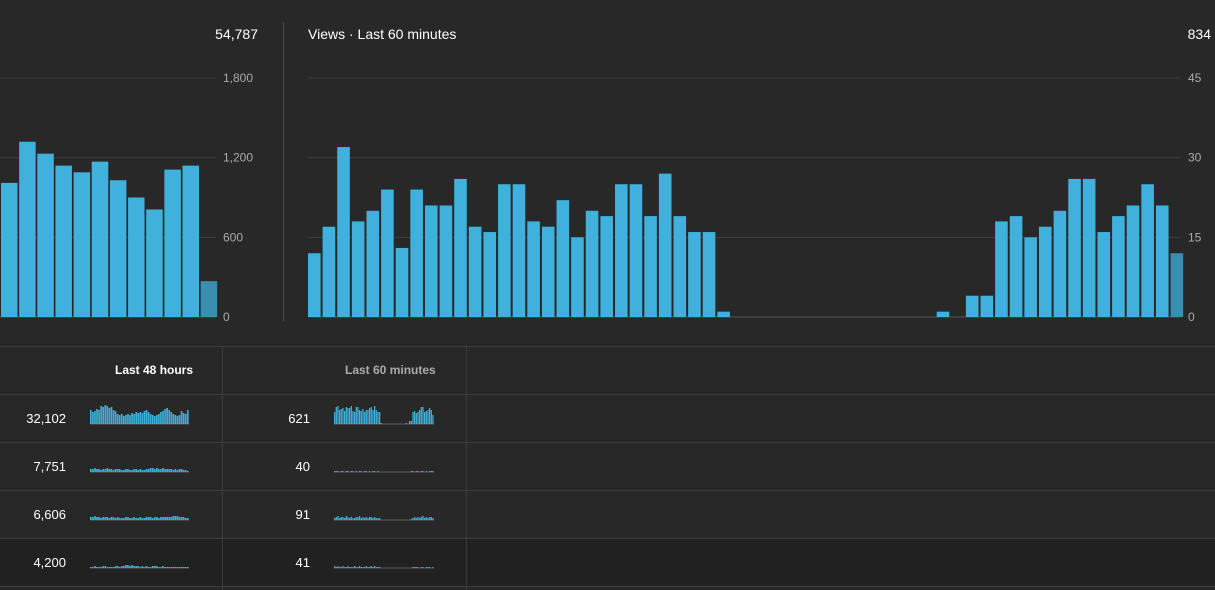 The width and height of the screenshot is (1215, 590). I want to click on row-views-60m: 621, so click(299, 418).